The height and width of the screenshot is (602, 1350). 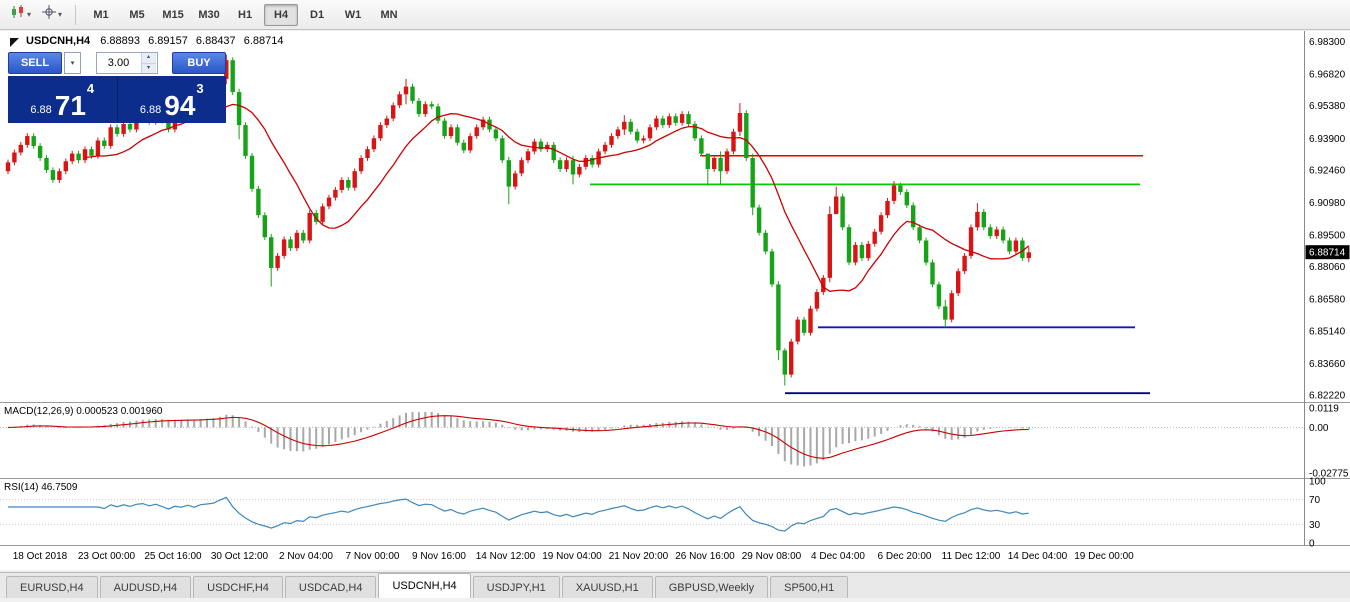 What do you see at coordinates (506, 556) in the screenshot?
I see `svg-text: 14 Nov 12:00` at bounding box center [506, 556].